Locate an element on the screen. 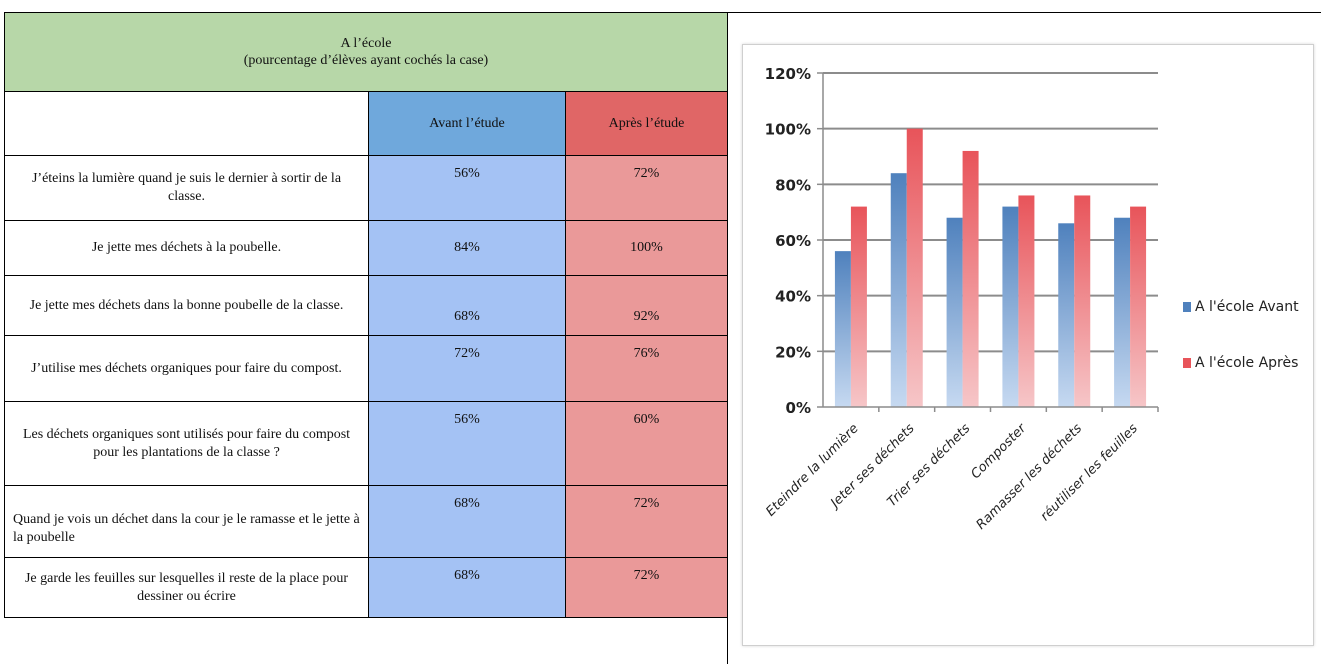 This screenshot has width=1321, height=664. y-tick-label: 60% is located at coordinates (793, 241).